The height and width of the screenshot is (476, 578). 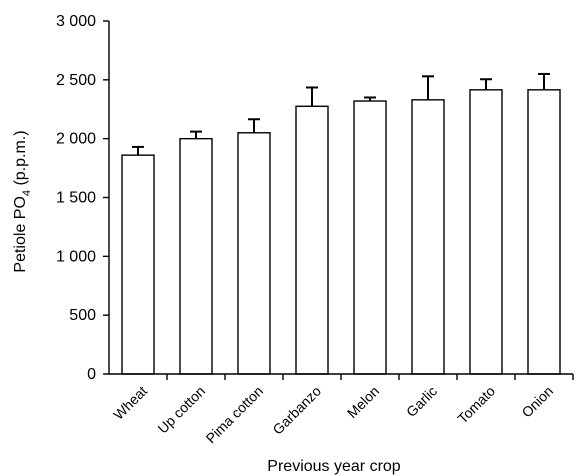 I want to click on y-tick-label: 2 000, so click(x=76, y=139).